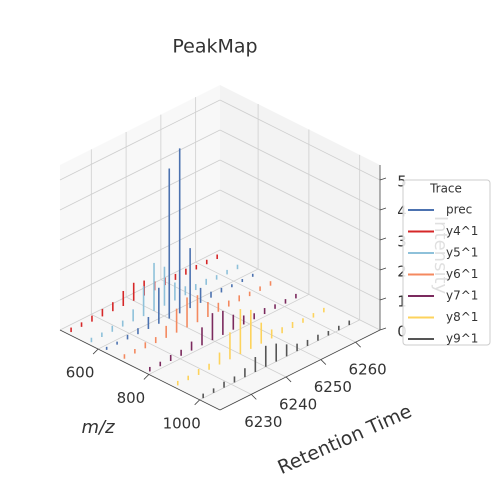  Describe the element at coordinates (368, 370) in the screenshot. I see `y-tick-label: 6260` at that location.